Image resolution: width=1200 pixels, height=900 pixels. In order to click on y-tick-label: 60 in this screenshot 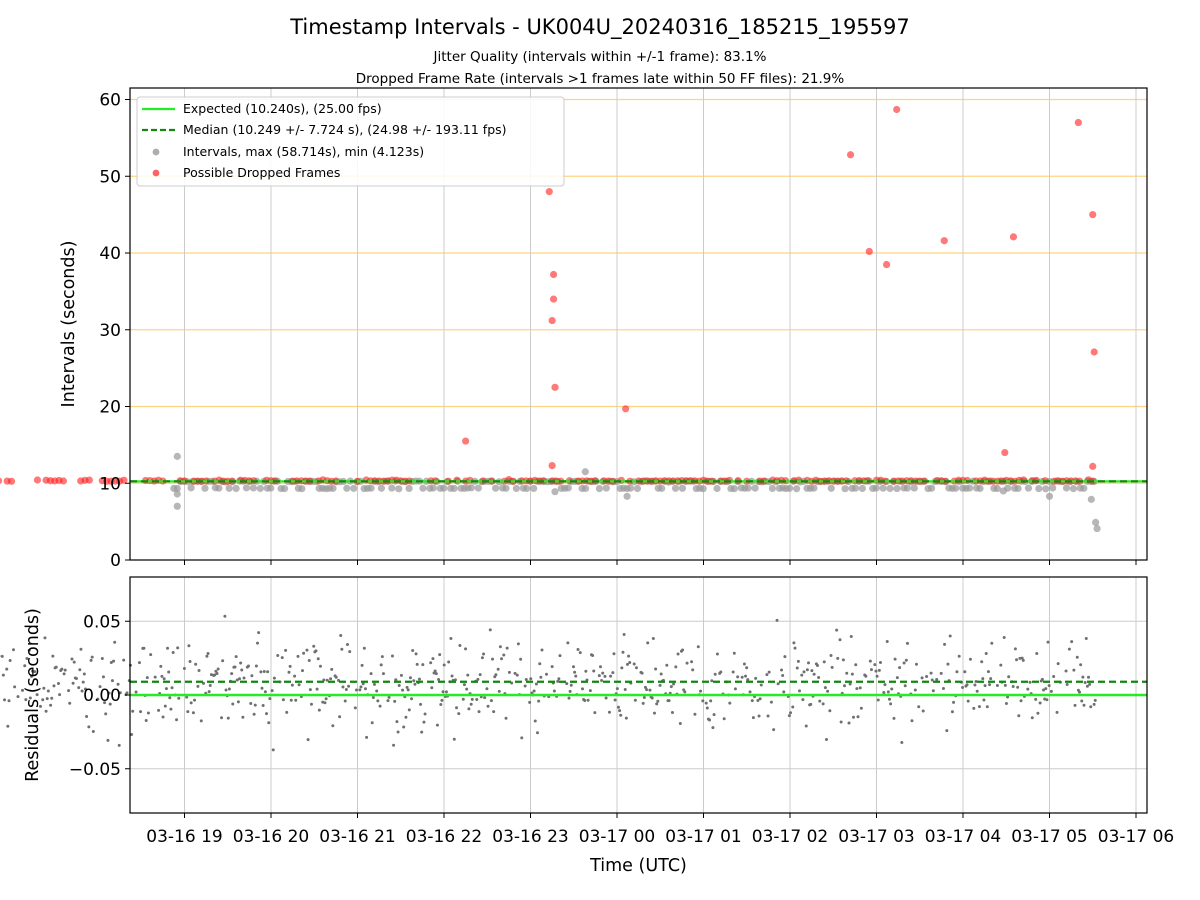, I will do `click(110, 101)`.